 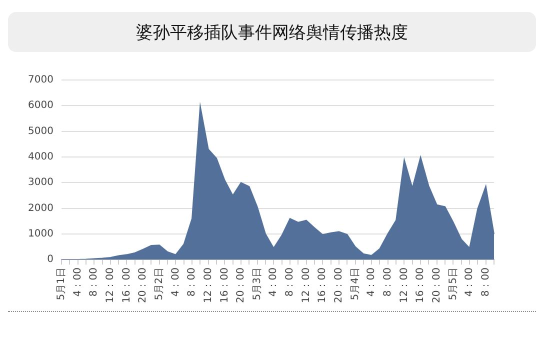 What do you see at coordinates (453, 284) in the screenshot?
I see `x-tick-label: 5月5日` at bounding box center [453, 284].